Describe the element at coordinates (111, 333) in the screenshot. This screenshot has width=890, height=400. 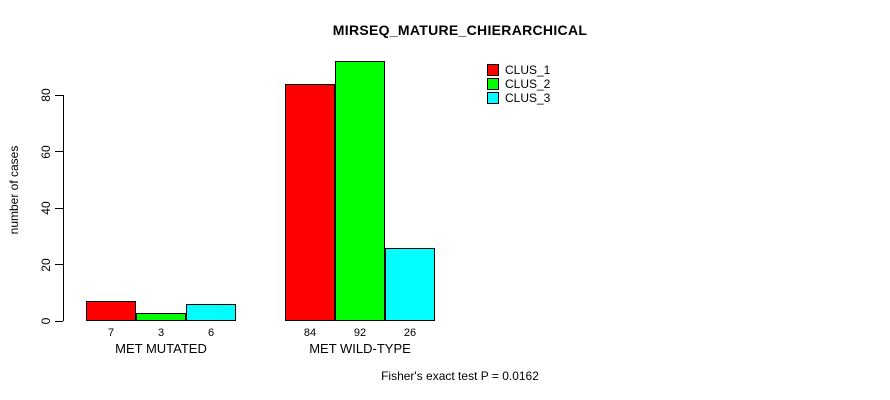
I see `bar-value-label: 7` at that location.